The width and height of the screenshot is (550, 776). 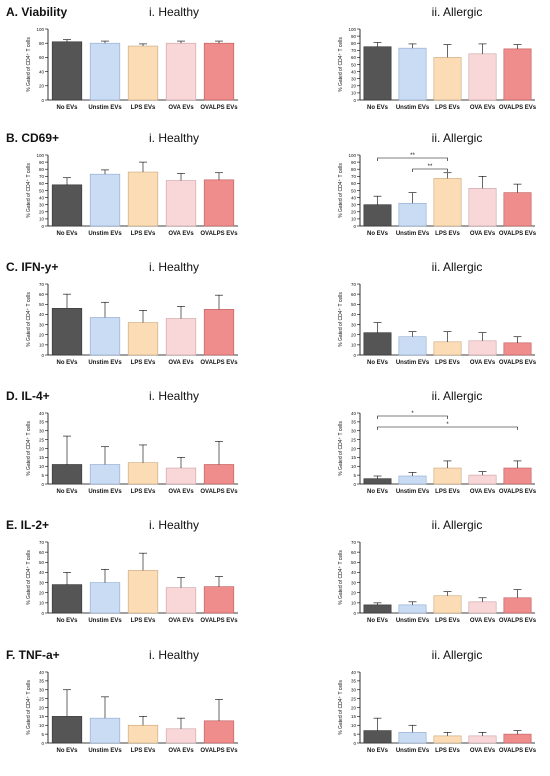 I want to click on section-label: D. IL-4+, so click(x=28, y=396).